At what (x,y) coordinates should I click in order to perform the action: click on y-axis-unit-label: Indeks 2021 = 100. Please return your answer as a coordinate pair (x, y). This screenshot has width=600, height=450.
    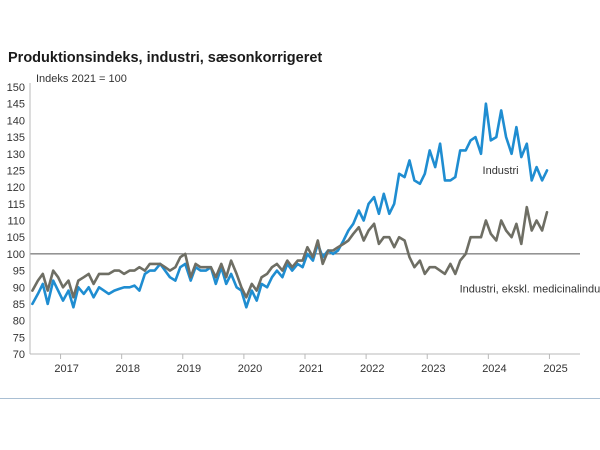
    Looking at the image, I should click on (81, 79).